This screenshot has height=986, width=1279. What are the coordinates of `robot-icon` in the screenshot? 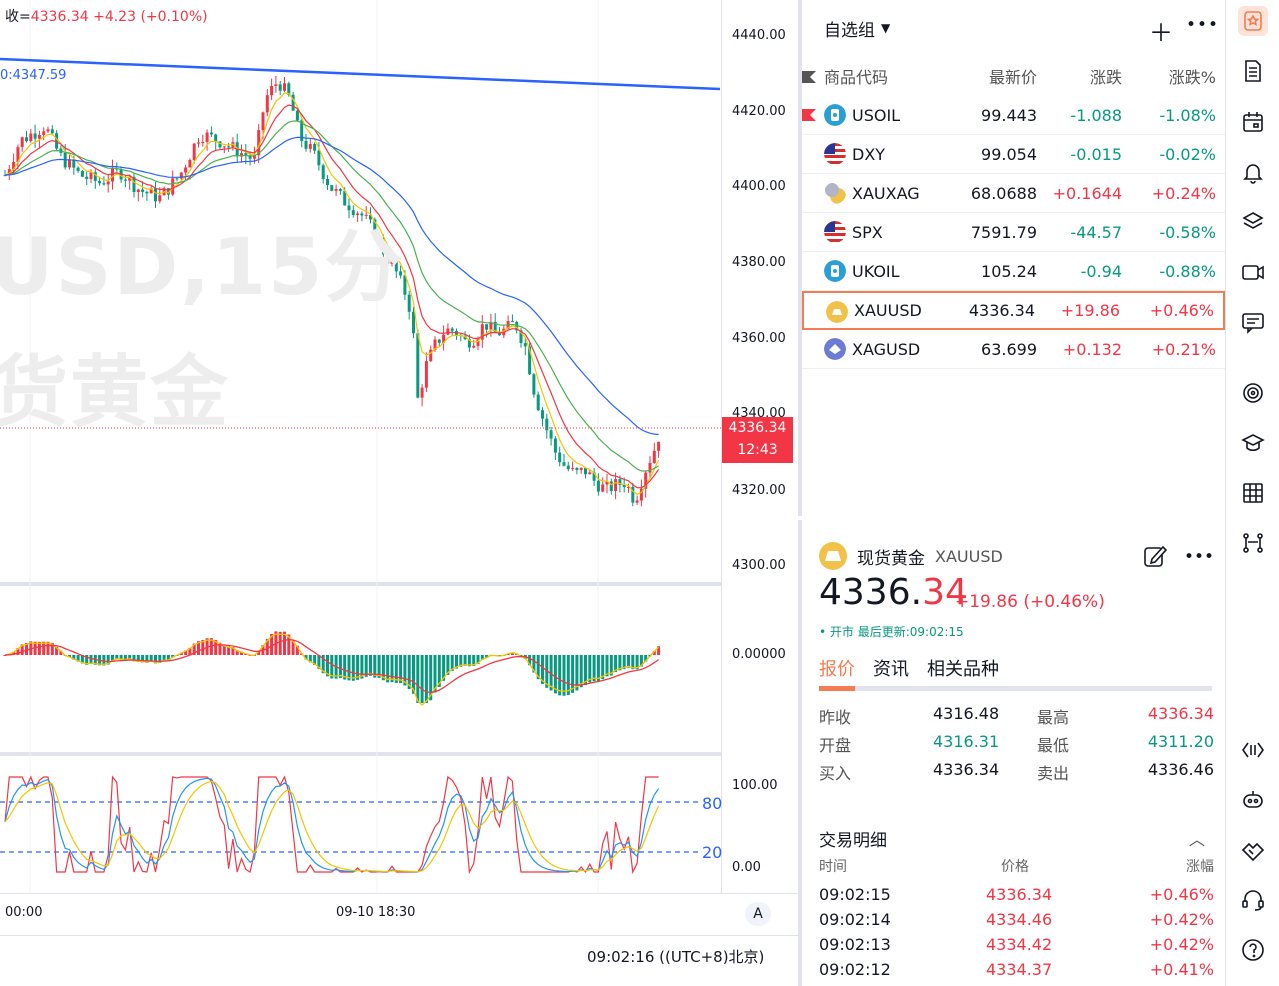 It's located at (1253, 800).